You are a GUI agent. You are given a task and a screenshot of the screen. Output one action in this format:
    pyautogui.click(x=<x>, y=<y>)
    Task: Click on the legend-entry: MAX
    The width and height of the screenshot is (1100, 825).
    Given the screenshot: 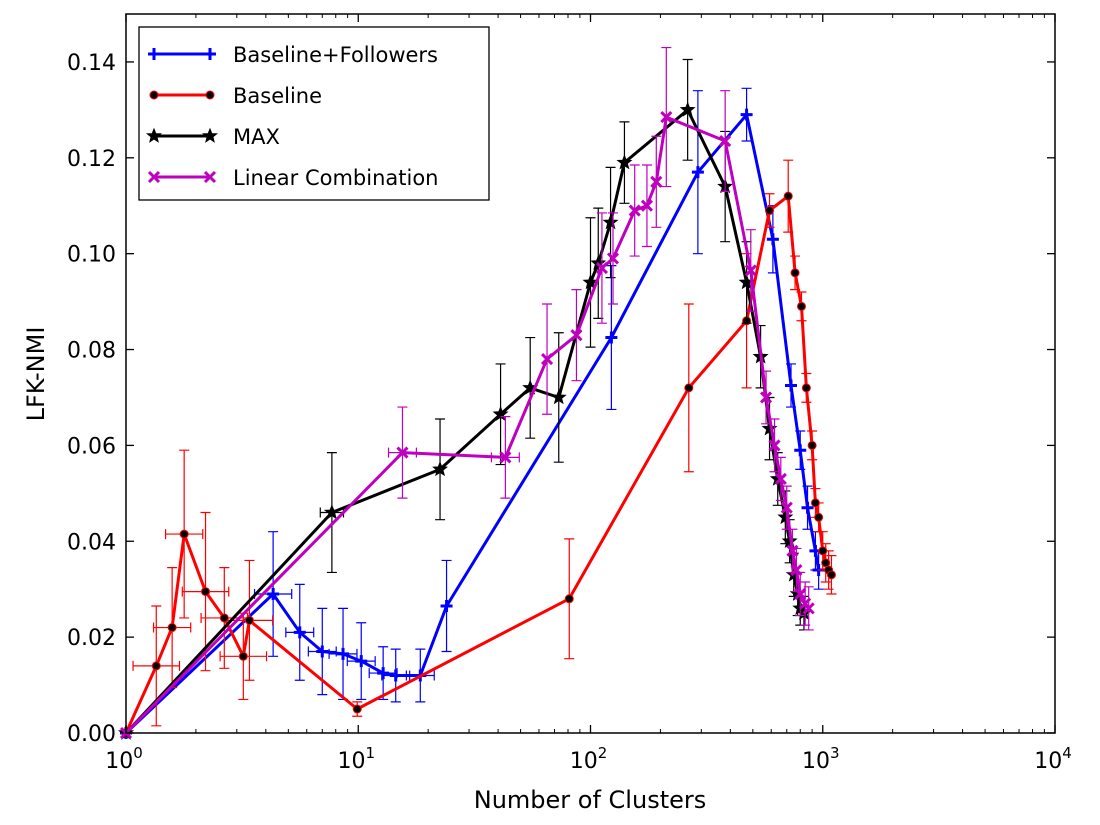 What is the action you would take?
    pyautogui.click(x=212, y=137)
    